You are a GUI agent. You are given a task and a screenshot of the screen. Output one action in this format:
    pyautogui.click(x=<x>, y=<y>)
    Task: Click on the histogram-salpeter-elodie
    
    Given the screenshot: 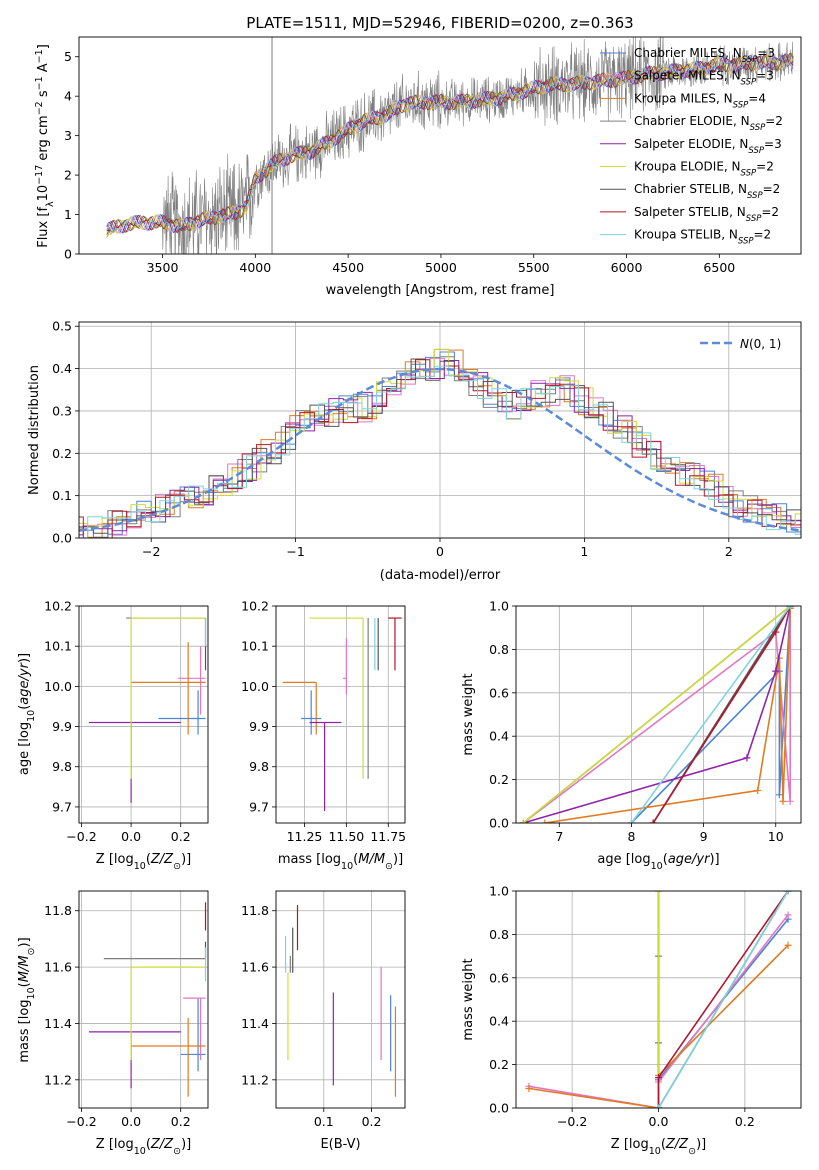 What is the action you would take?
    pyautogui.click(x=440, y=448)
    